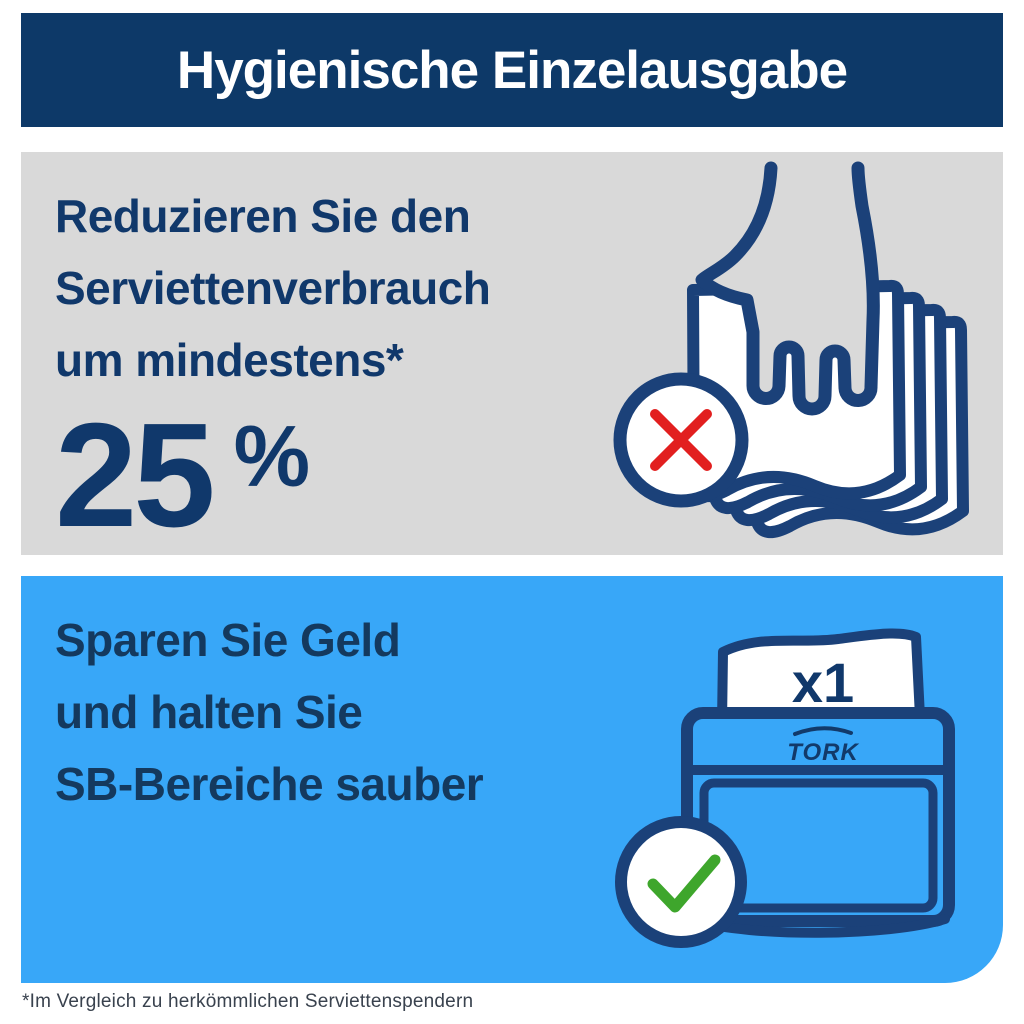 This screenshot has height=1024, width=1024. I want to click on reduction-percentage-number: 25, so click(135, 475).